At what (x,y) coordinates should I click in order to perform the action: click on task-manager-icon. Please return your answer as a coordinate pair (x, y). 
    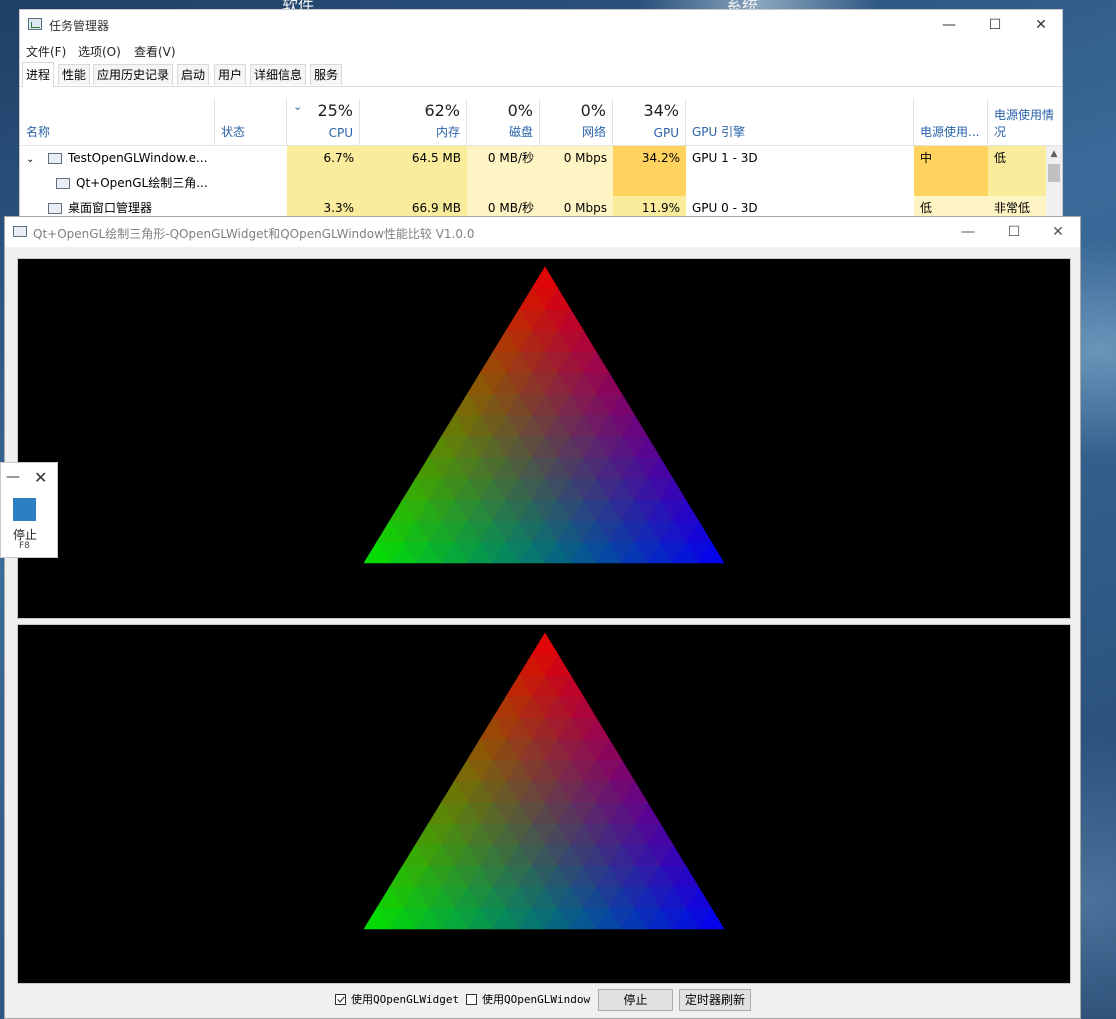
    Looking at the image, I should click on (35, 24).